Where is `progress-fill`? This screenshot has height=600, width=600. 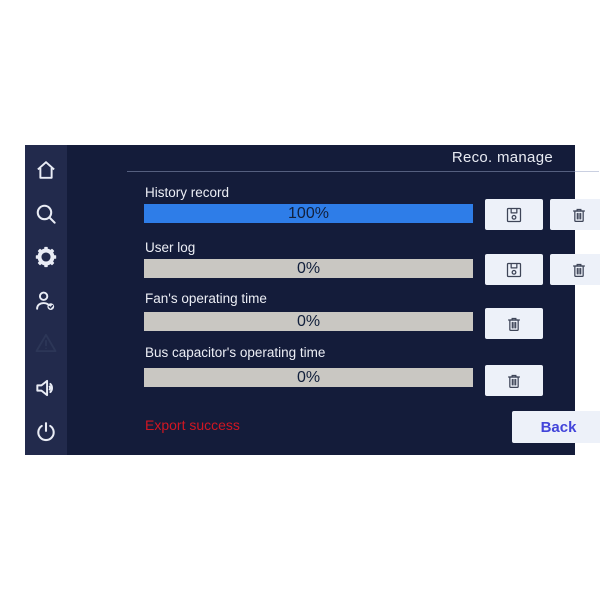
progress-fill is located at coordinates (308, 213).